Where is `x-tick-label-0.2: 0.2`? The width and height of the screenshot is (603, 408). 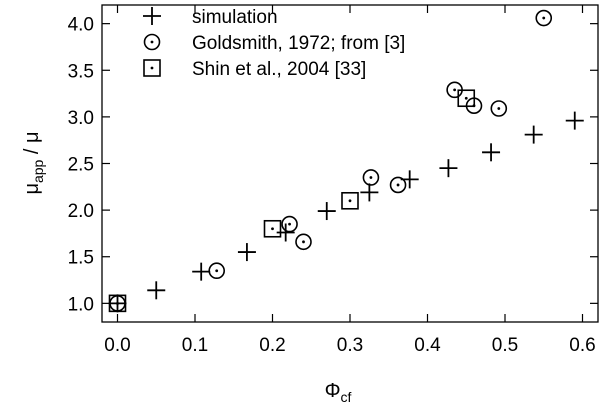
x-tick-label-0.2: 0.2 is located at coordinates (272, 345).